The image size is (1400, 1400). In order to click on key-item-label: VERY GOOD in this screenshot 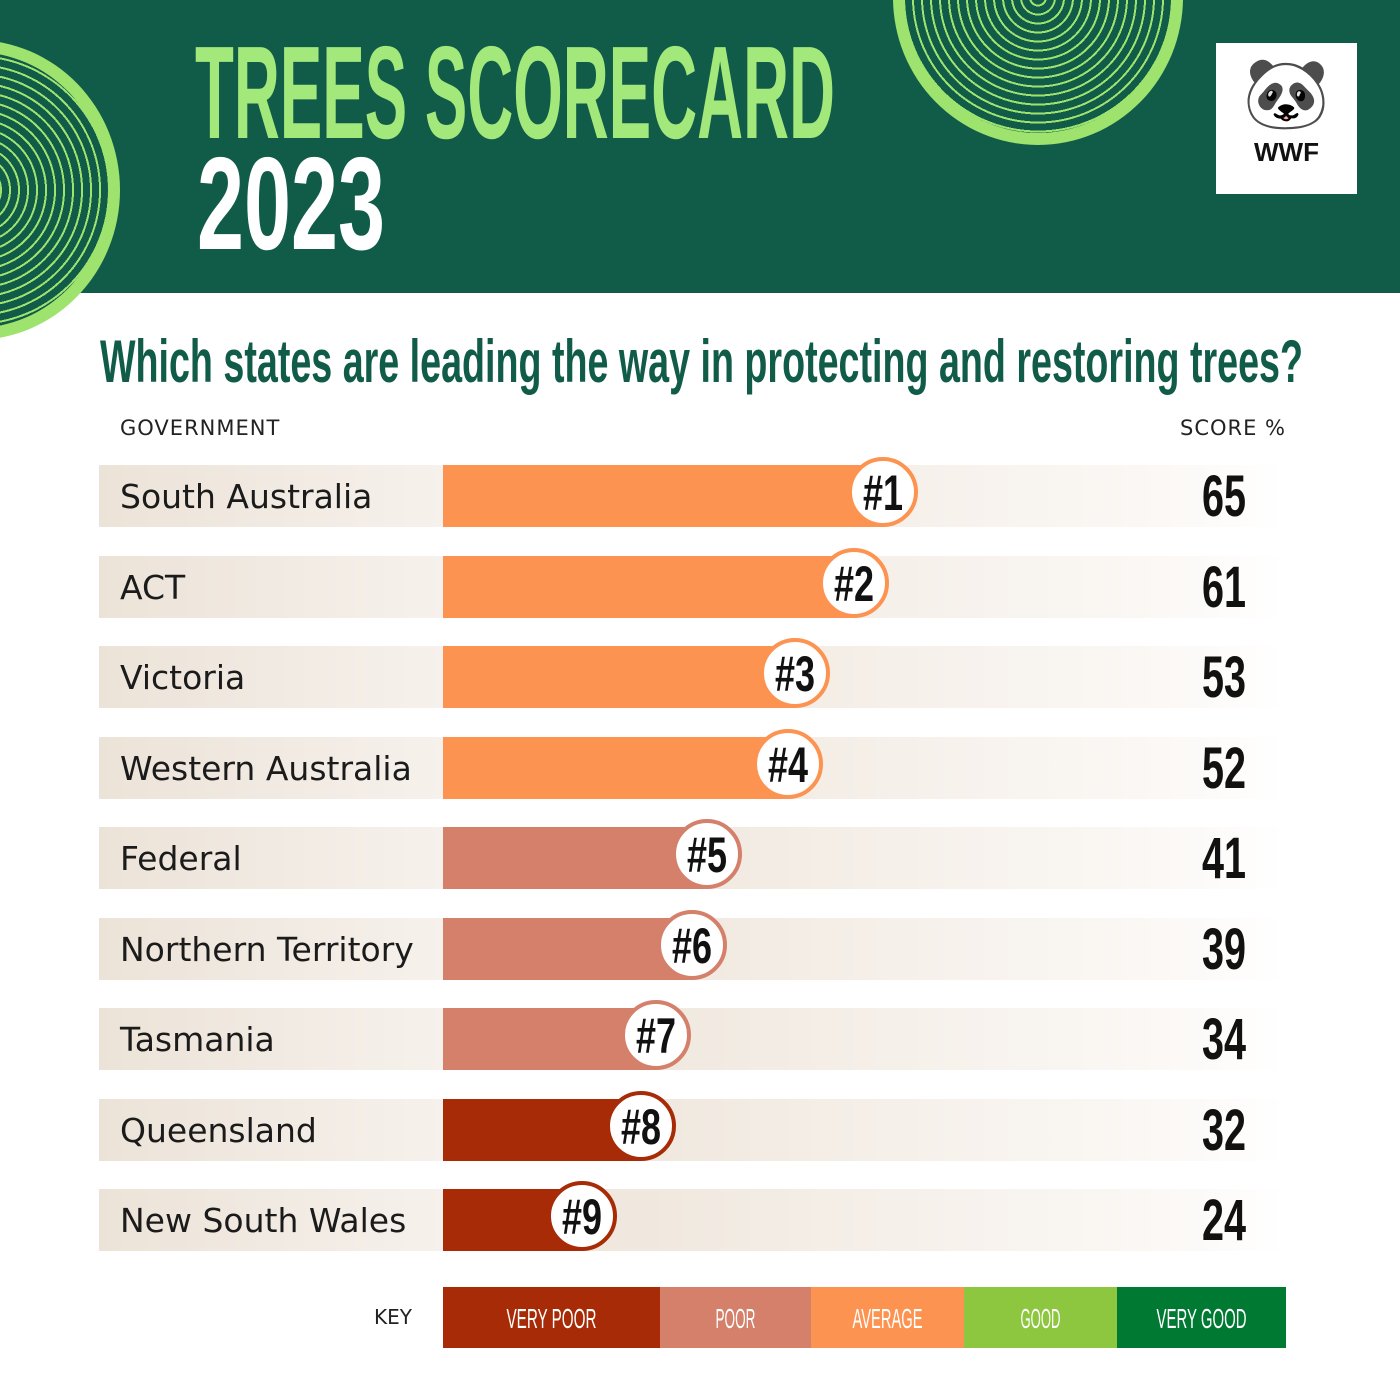, I will do `click(1202, 1318)`.